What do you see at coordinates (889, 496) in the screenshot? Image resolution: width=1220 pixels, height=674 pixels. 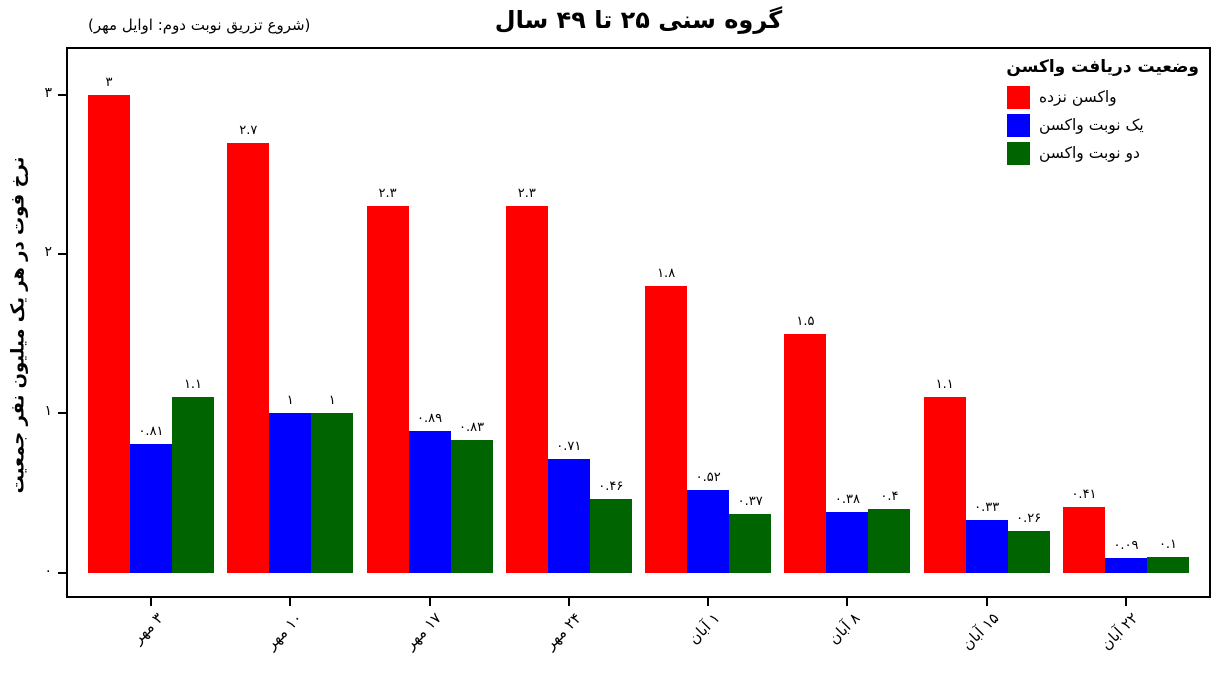 I see `bar-value-label: ۰.۴` at bounding box center [889, 496].